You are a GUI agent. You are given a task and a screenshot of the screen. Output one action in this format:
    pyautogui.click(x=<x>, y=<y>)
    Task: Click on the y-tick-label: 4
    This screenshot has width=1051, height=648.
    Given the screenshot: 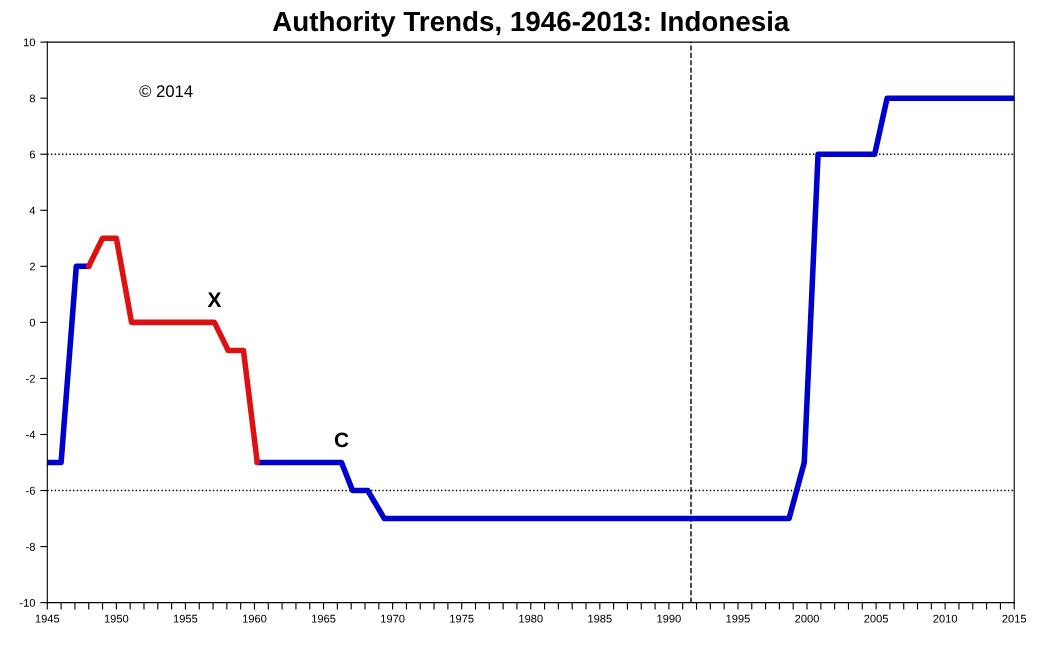 What is the action you would take?
    pyautogui.click(x=32, y=210)
    